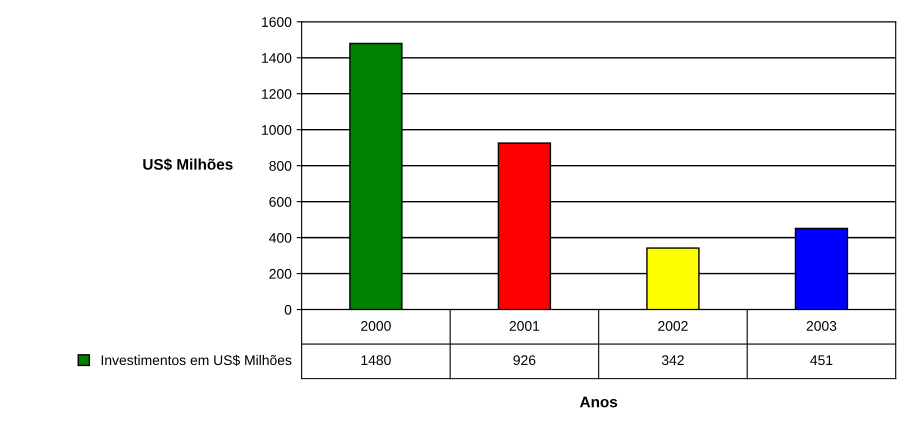 This screenshot has height=436, width=914. Describe the element at coordinates (599, 402) in the screenshot. I see `x-axis-title: Anos` at that location.